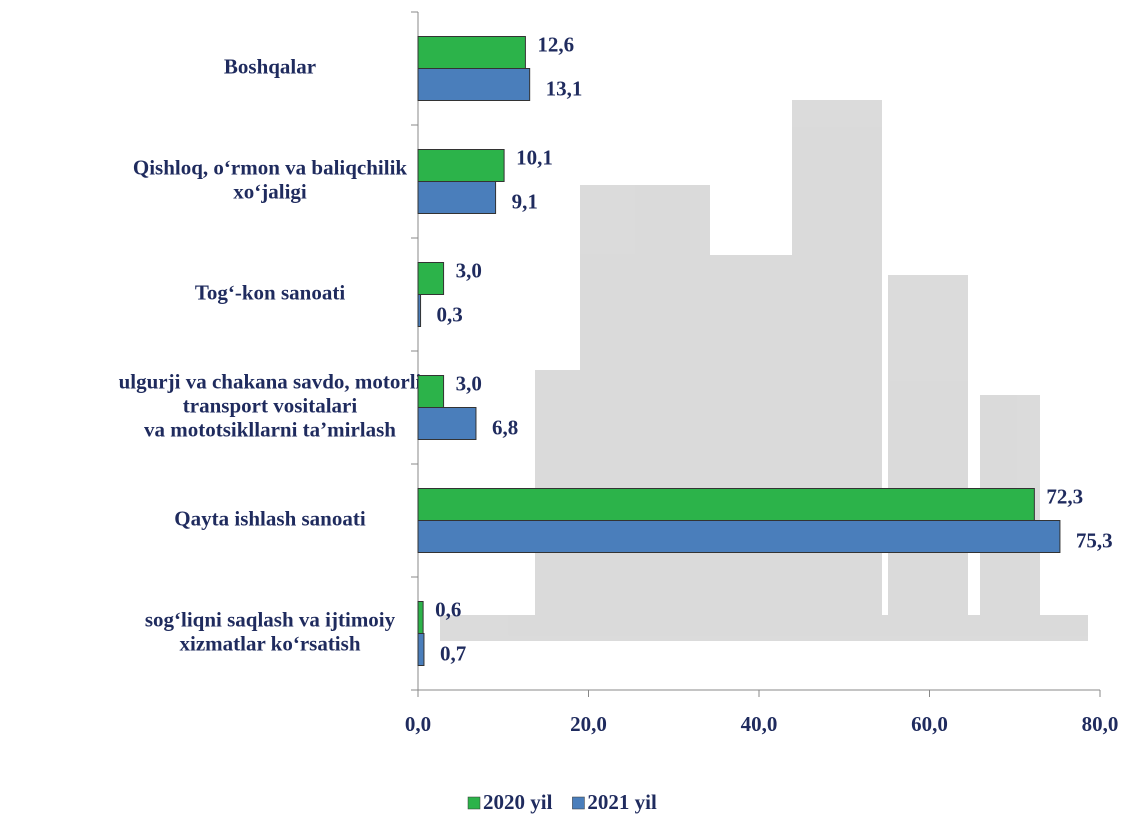 The height and width of the screenshot is (823, 1127). What do you see at coordinates (270, 381) in the screenshot?
I see `category-label: ulgurji va chakana savdo, motorli` at bounding box center [270, 381].